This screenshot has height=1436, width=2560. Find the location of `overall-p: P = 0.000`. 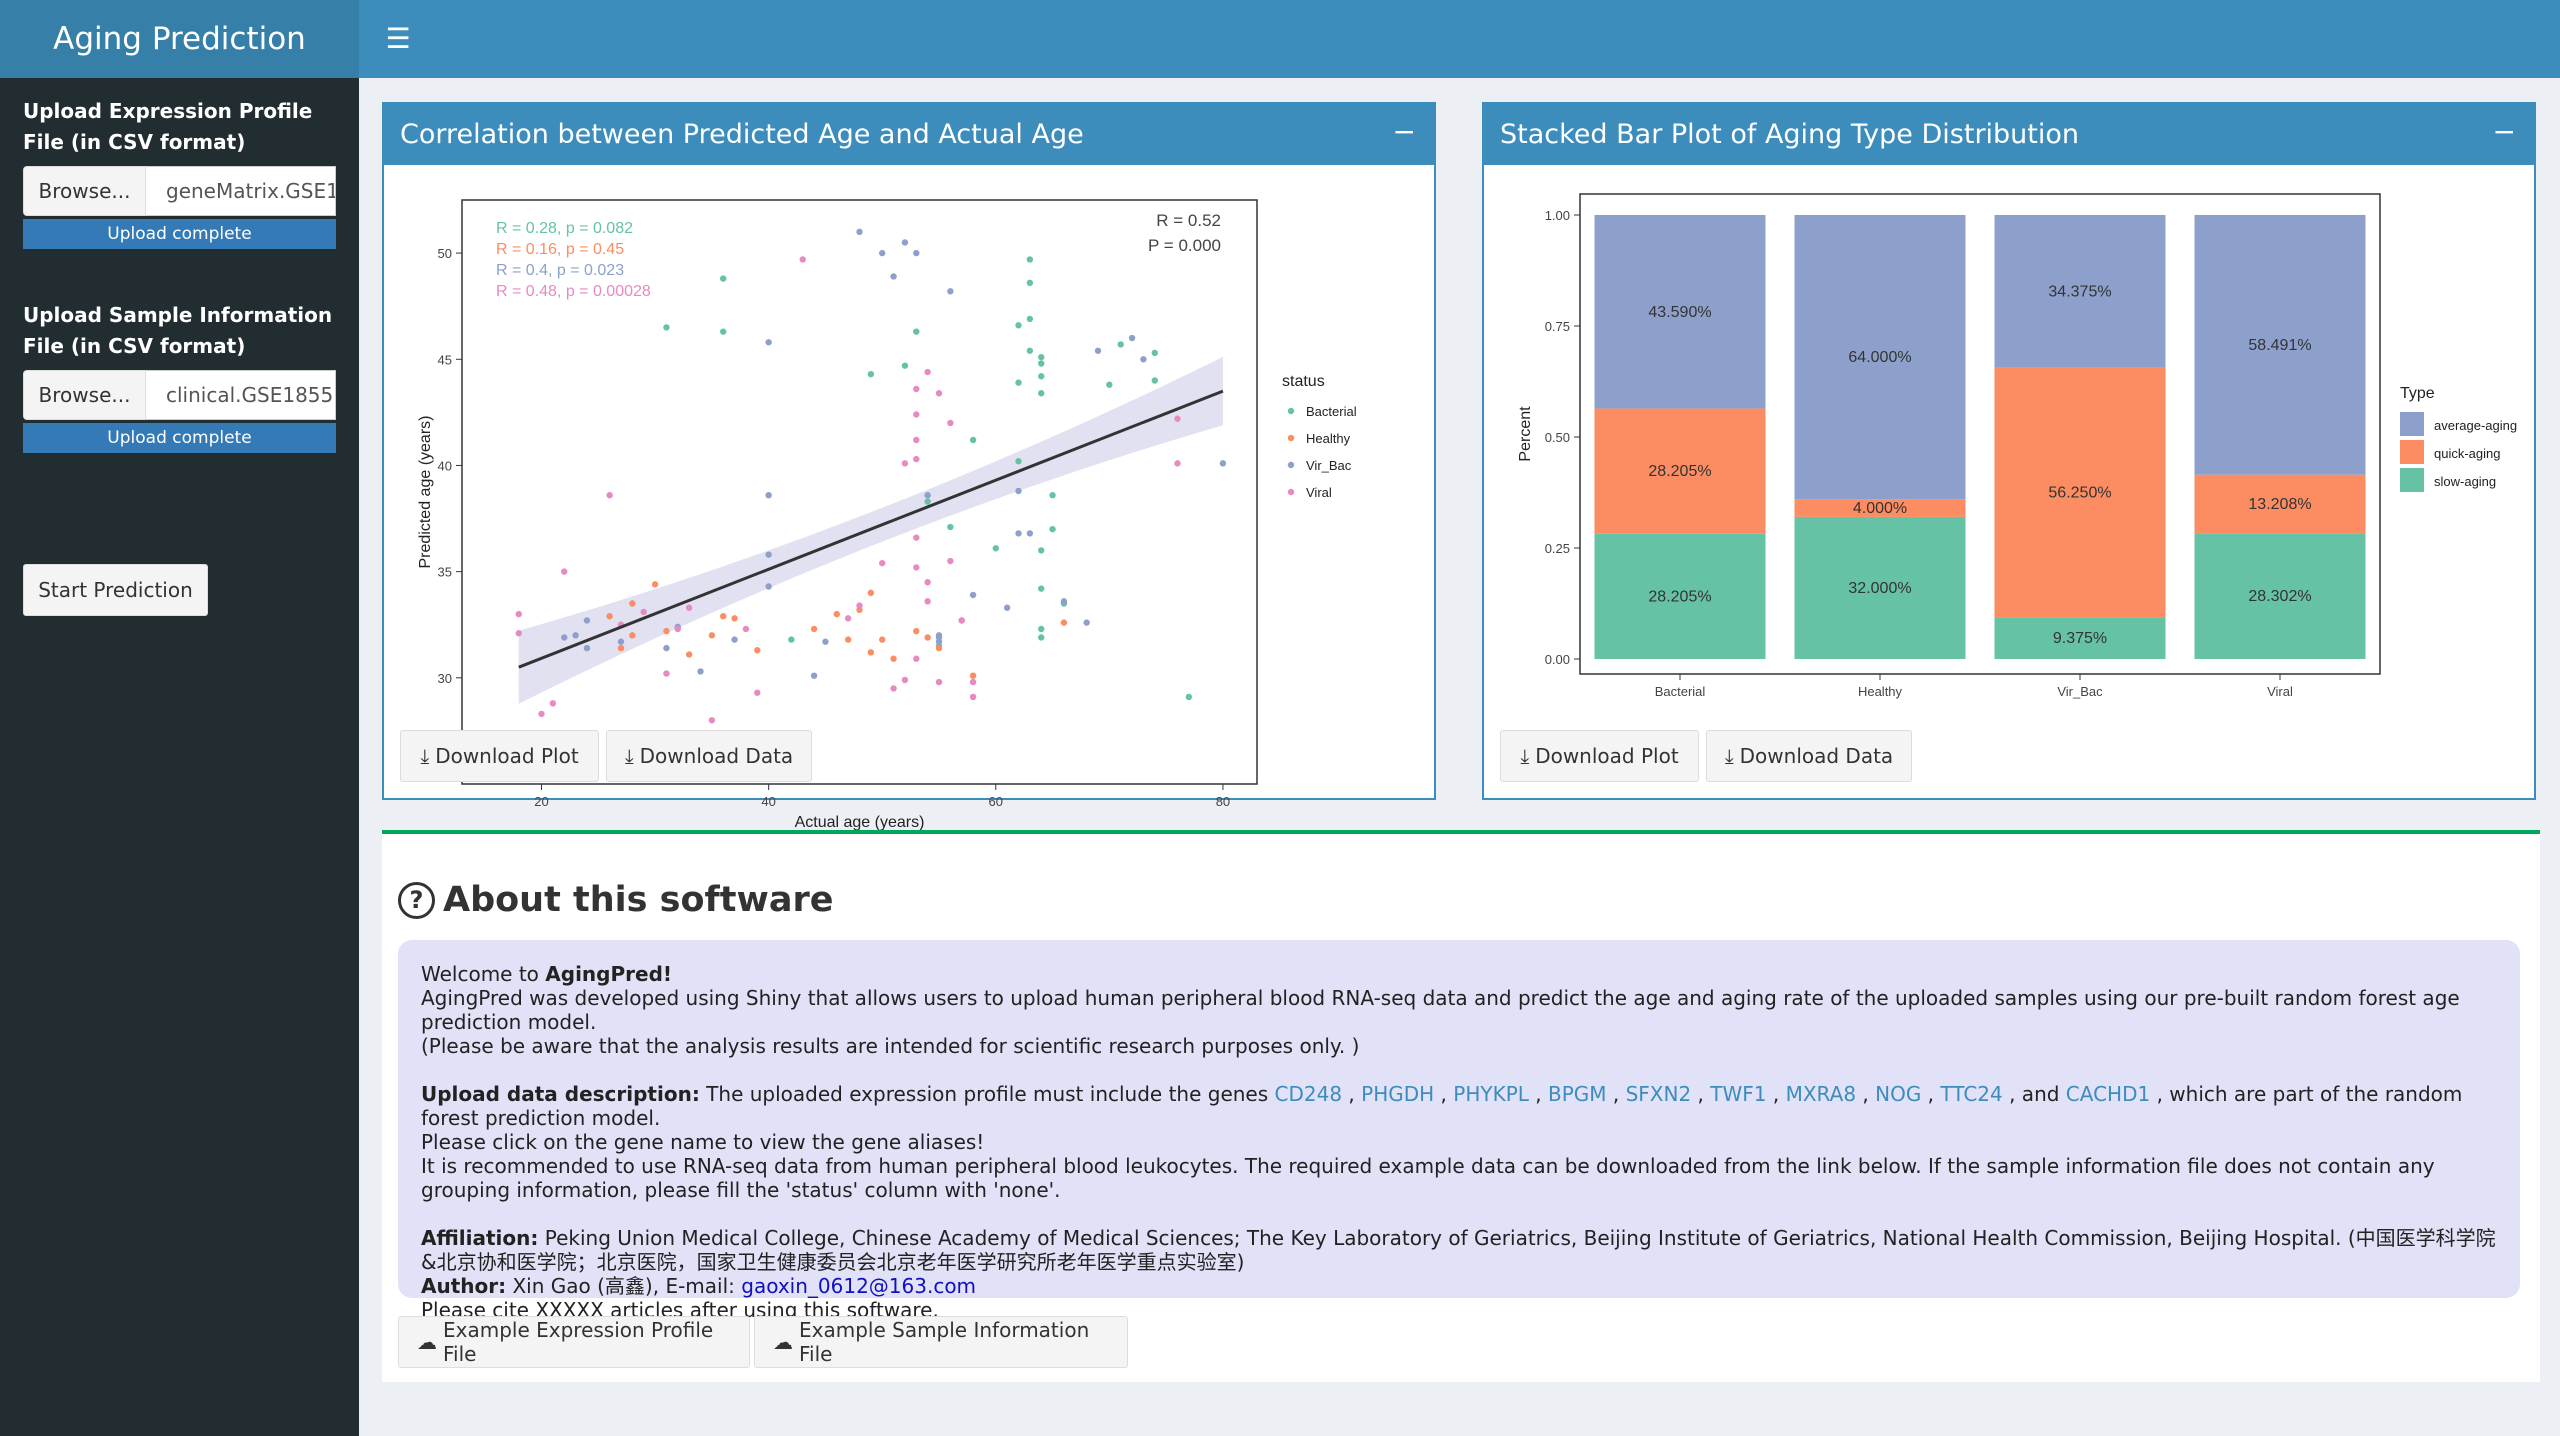

overall-p: P = 0.000 is located at coordinates (1184, 245).